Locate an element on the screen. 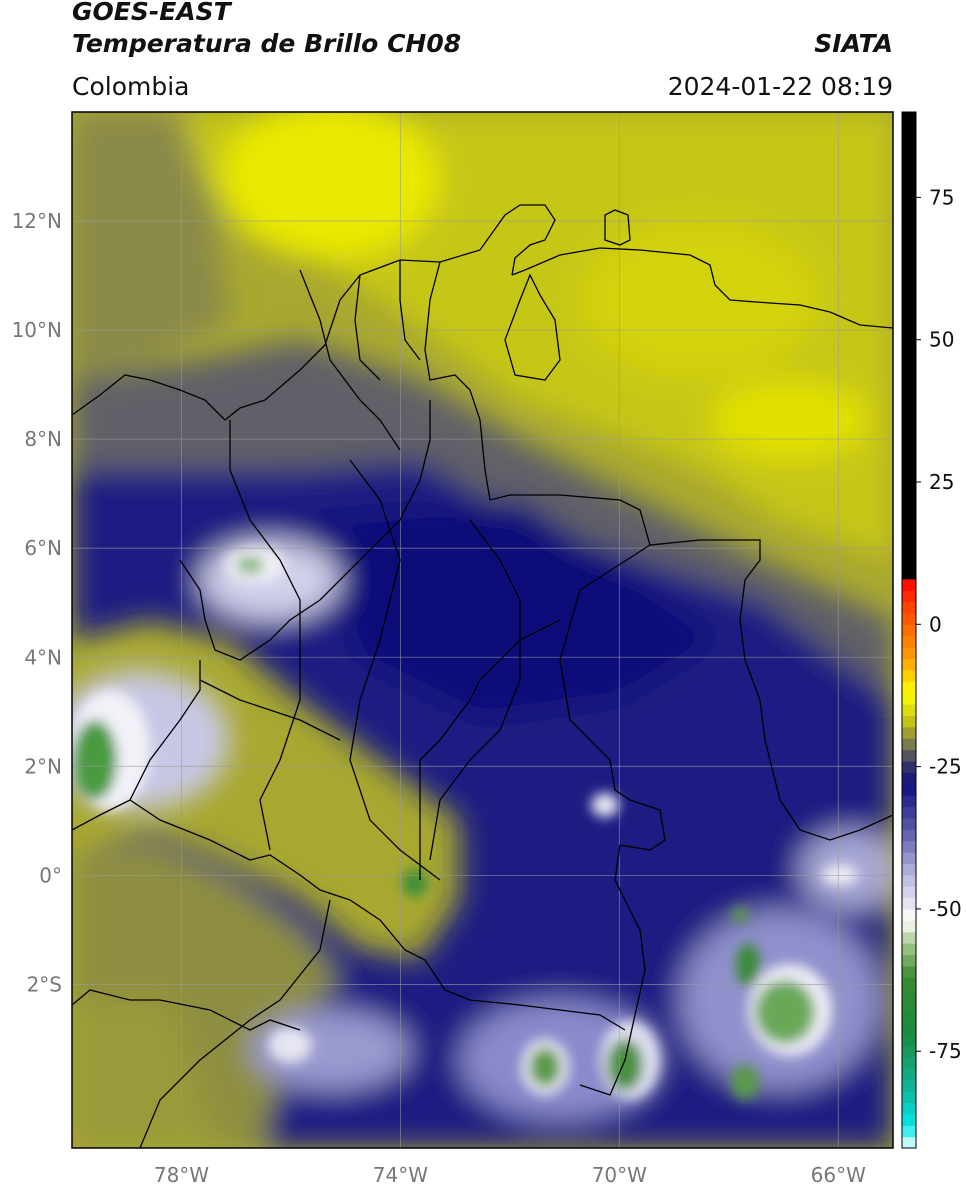 The height and width of the screenshot is (1190, 966). lon-tick-label: 78°W is located at coordinates (181, 1175).